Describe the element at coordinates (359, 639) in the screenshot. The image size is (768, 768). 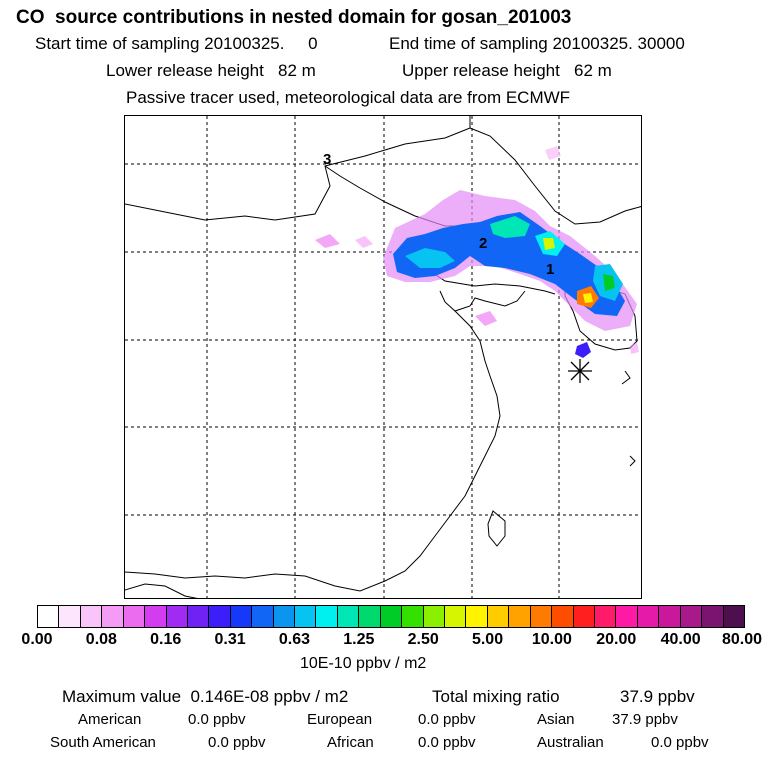
I see `colorbar-tick-label: 1.25` at that location.